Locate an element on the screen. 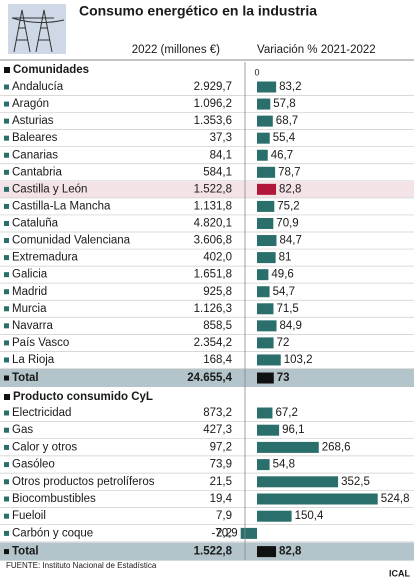 Image resolution: width=414 pixels, height=584 pixels. row-value: 925,8 is located at coordinates (217, 292).